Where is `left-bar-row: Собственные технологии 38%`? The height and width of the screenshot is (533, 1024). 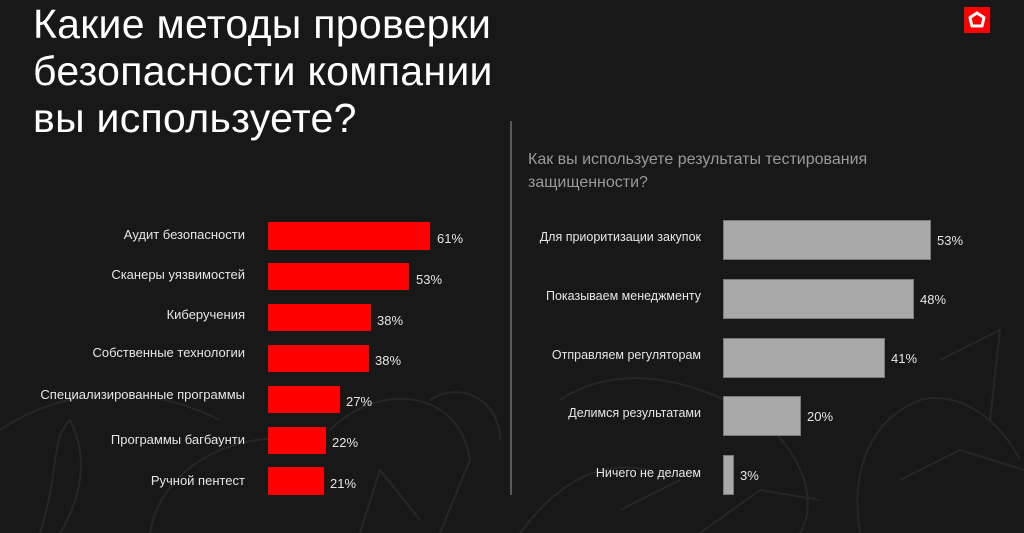 left-bar-row: Собственные технологии 38% is located at coordinates (240, 359).